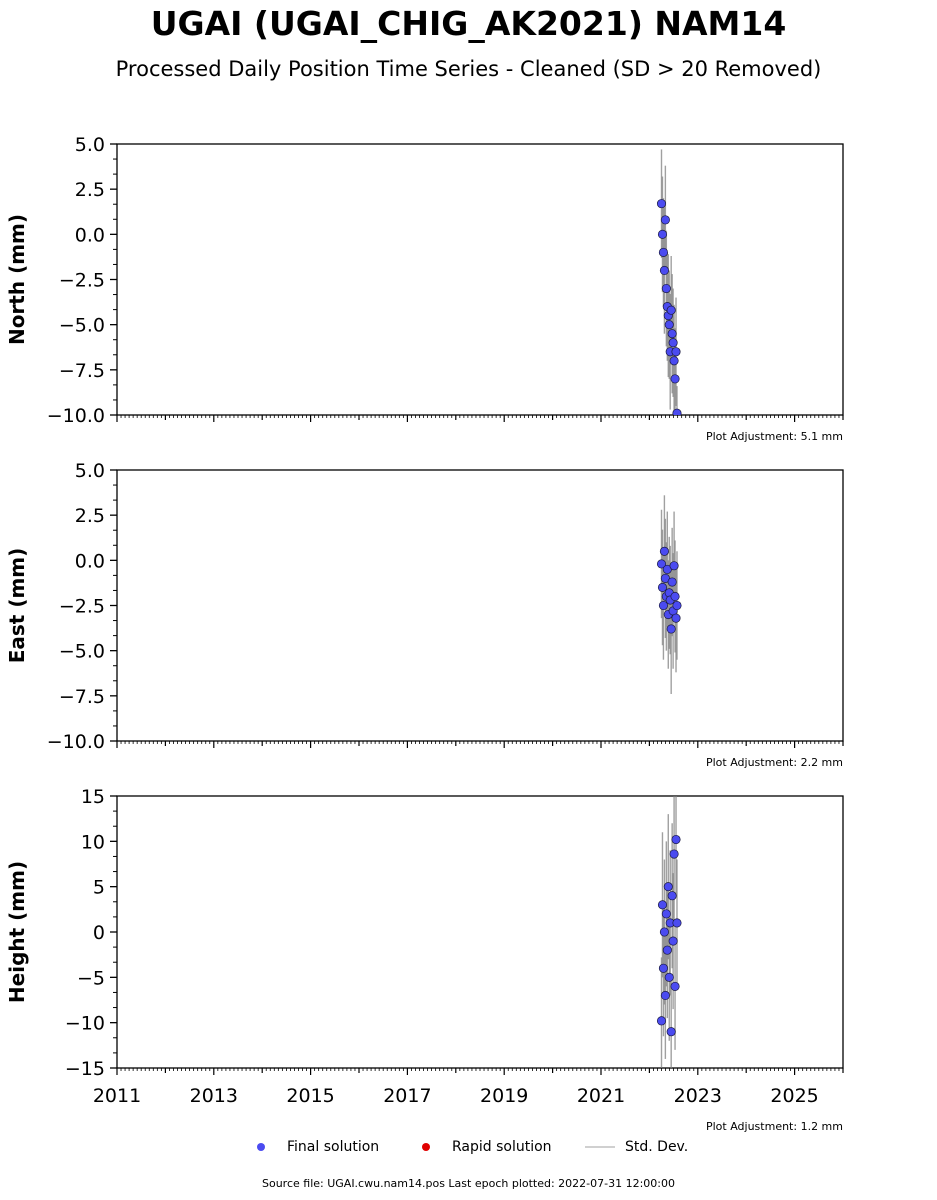 The width and height of the screenshot is (937, 1200). What do you see at coordinates (90, 145) in the screenshot?
I see `north-y-tick-label: 5.0` at bounding box center [90, 145].